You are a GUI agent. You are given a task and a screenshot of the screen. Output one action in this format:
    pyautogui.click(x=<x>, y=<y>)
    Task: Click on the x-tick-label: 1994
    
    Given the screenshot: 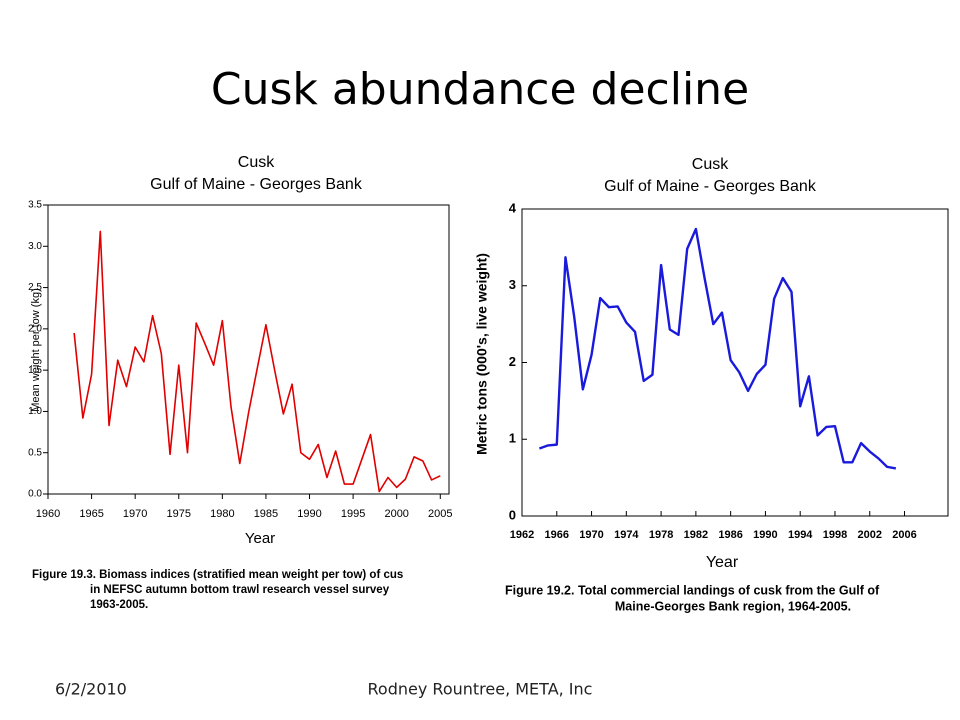 What is the action you would take?
    pyautogui.click(x=800, y=535)
    